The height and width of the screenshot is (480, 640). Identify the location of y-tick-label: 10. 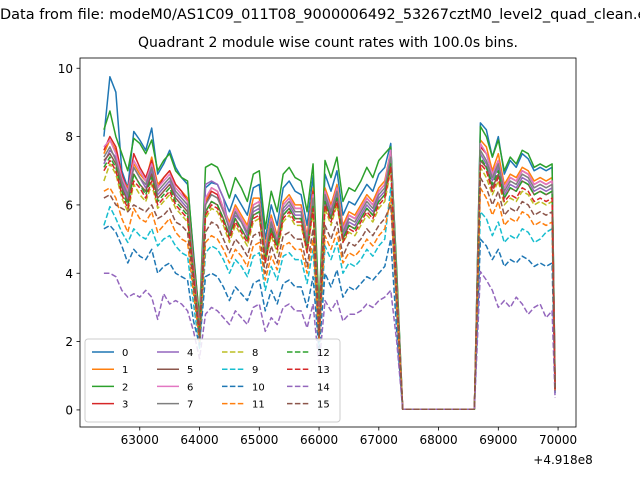
(65, 69).